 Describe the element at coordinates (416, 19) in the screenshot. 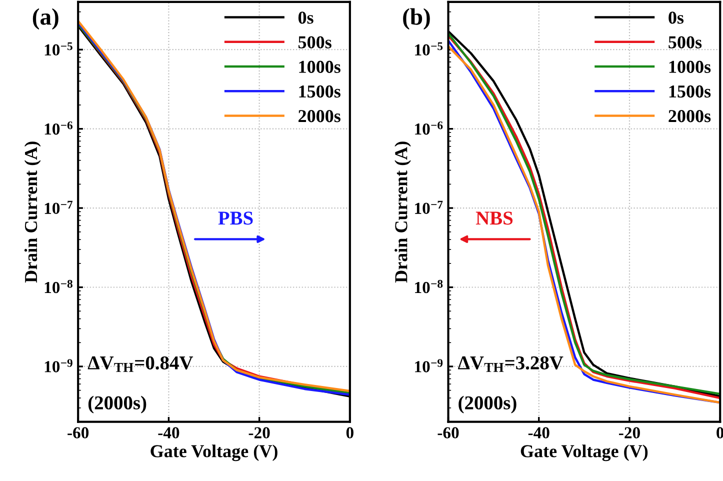

I see `text: (b)` at that location.